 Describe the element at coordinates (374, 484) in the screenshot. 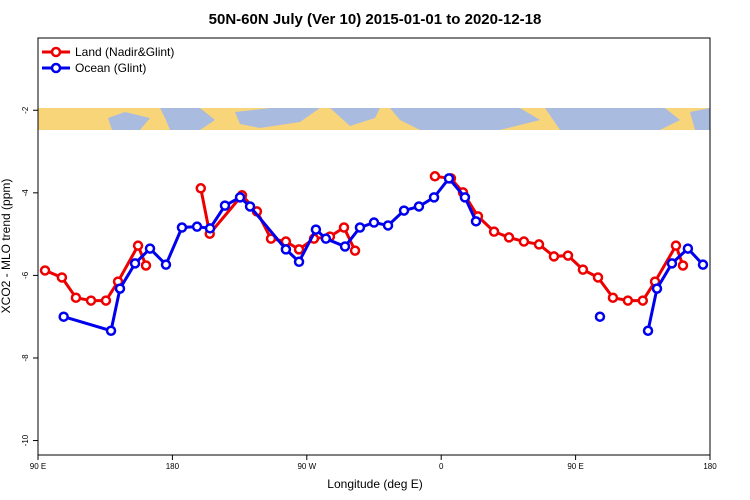

I see `x-axis-label: Longitude (deg E)` at that location.